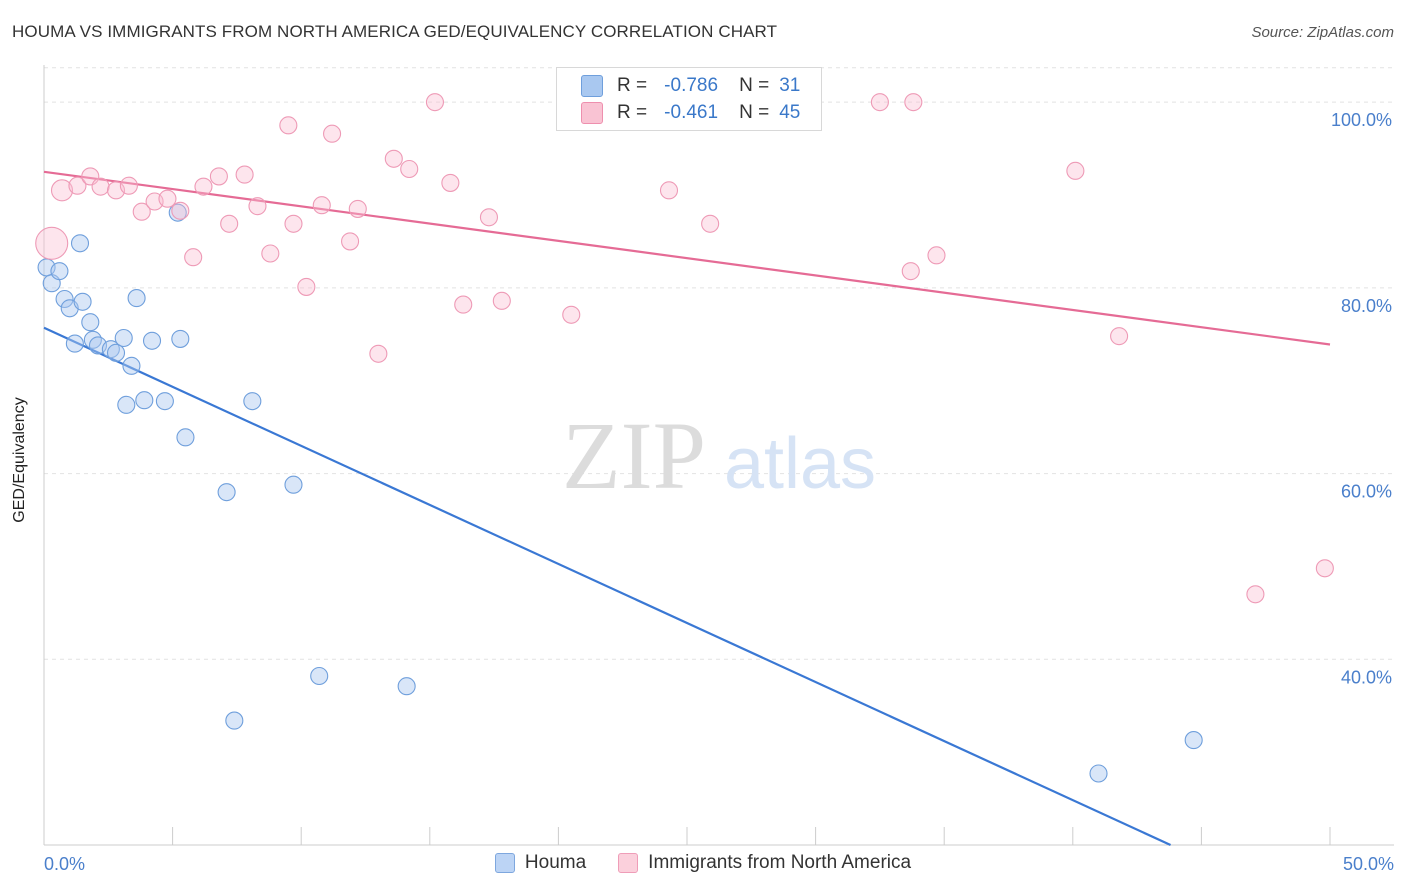  I want to click on watermark: ZIP atlas, so click(719, 455).